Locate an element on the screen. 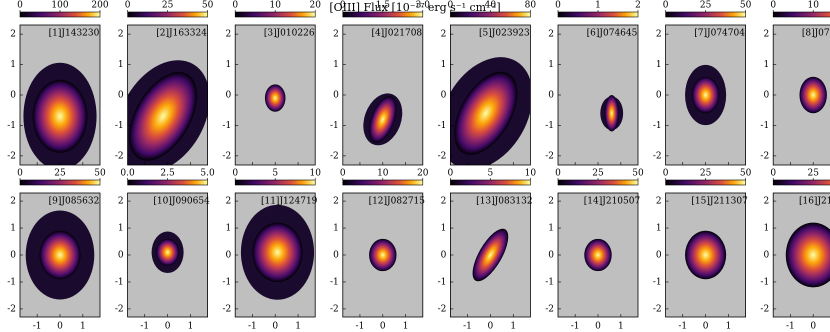  panel-label: [11]J124719 is located at coordinates (289, 202).